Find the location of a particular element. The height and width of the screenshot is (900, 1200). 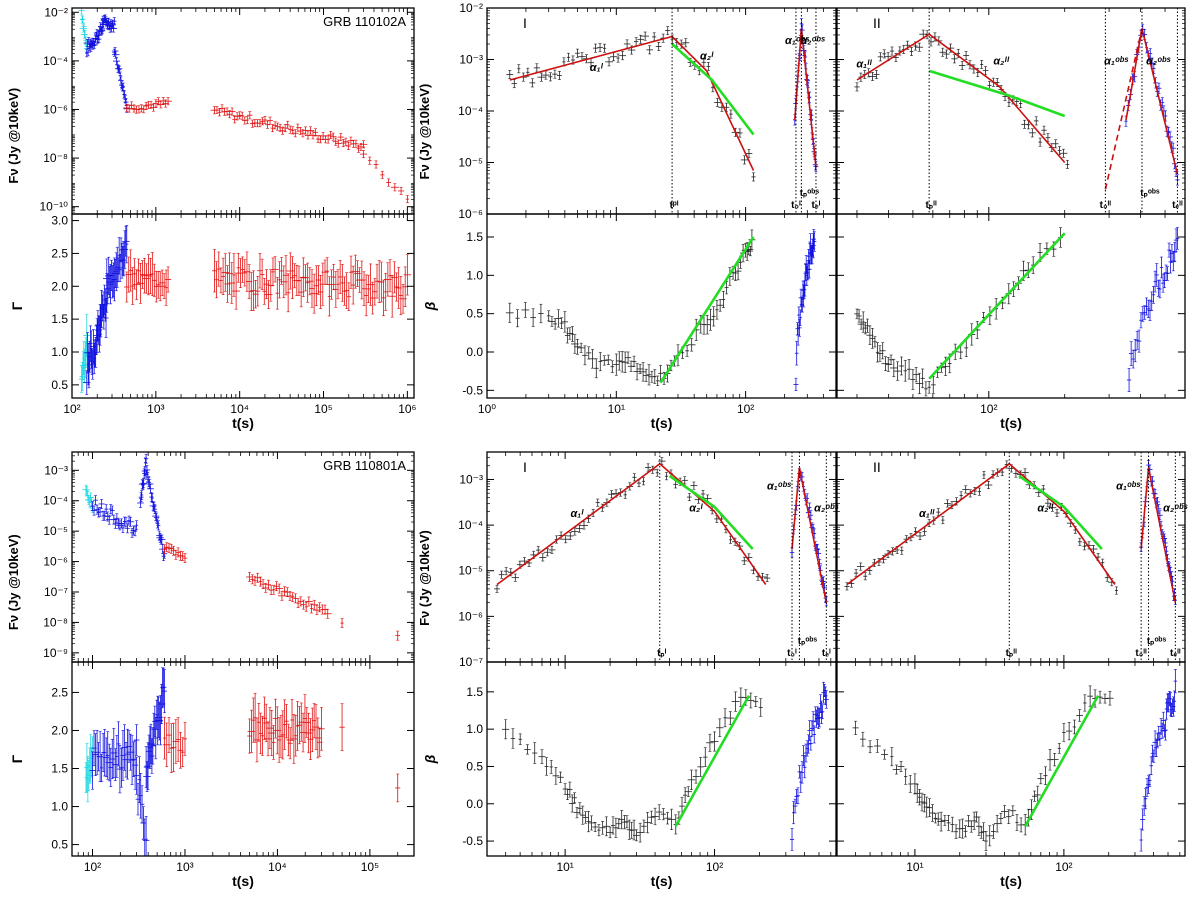

y-axis-label: Γ is located at coordinates (17, 305).